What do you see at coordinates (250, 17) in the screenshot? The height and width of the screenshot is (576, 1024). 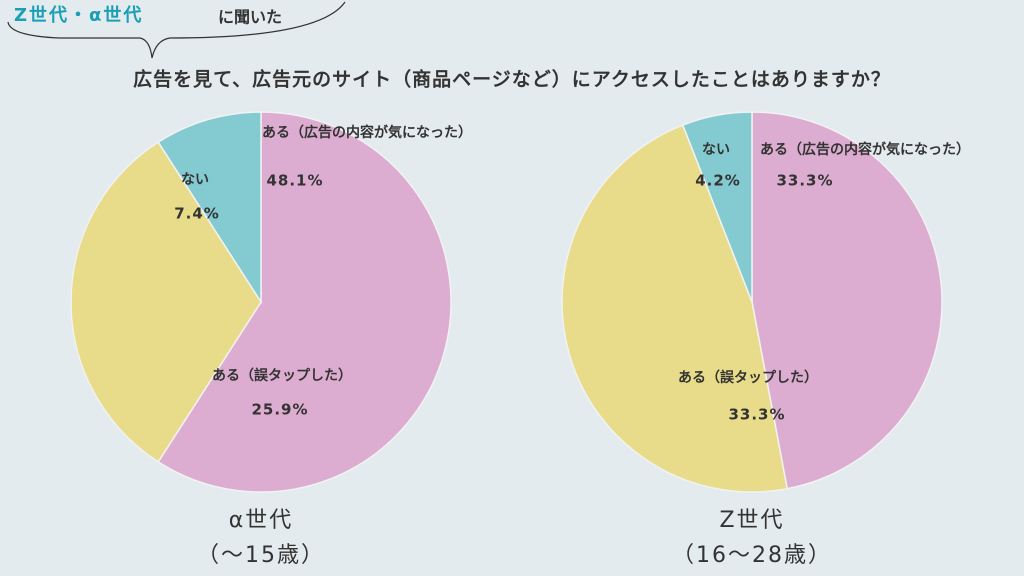 I see `header-tag-suffix: に聞いた` at bounding box center [250, 17].